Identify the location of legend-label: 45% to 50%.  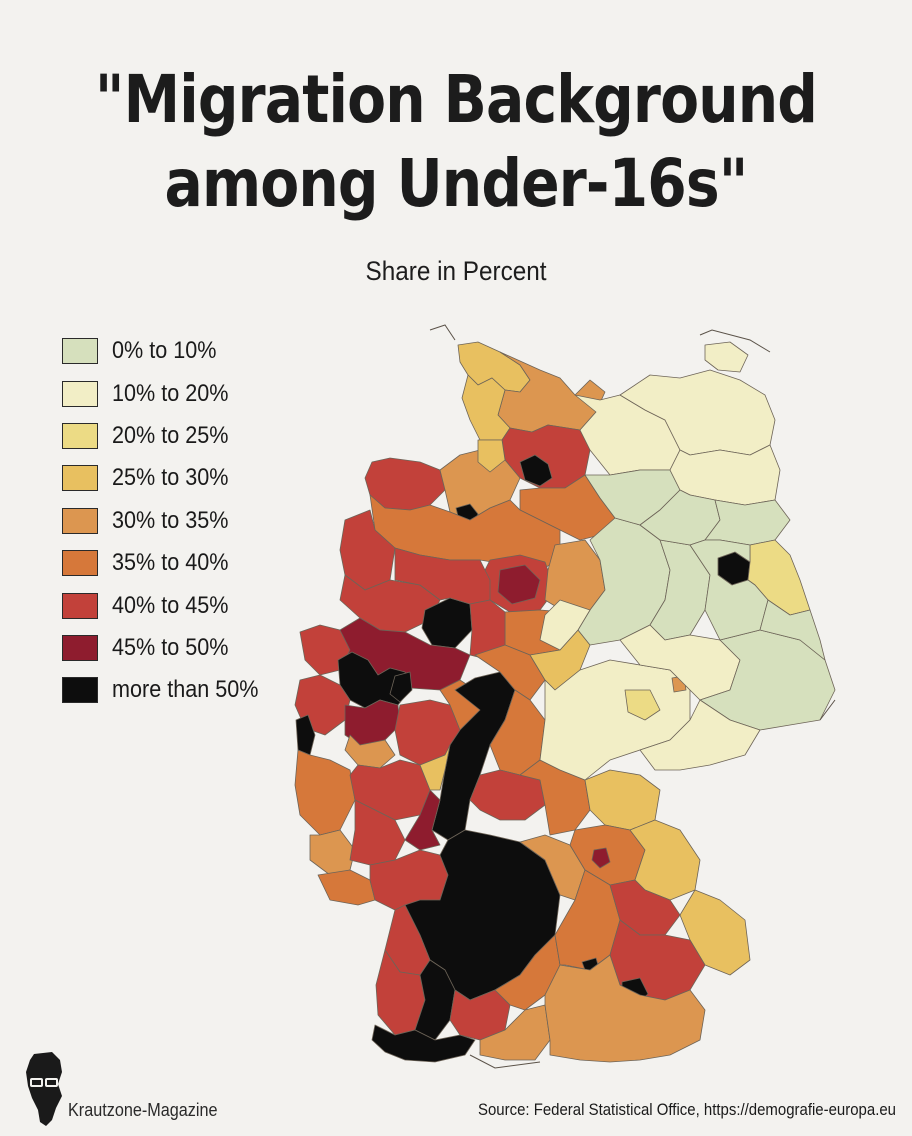
(170, 647).